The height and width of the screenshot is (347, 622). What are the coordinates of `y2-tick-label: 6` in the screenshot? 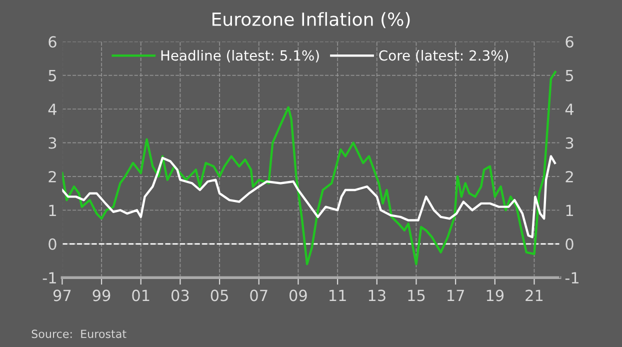 It's located at (570, 42).